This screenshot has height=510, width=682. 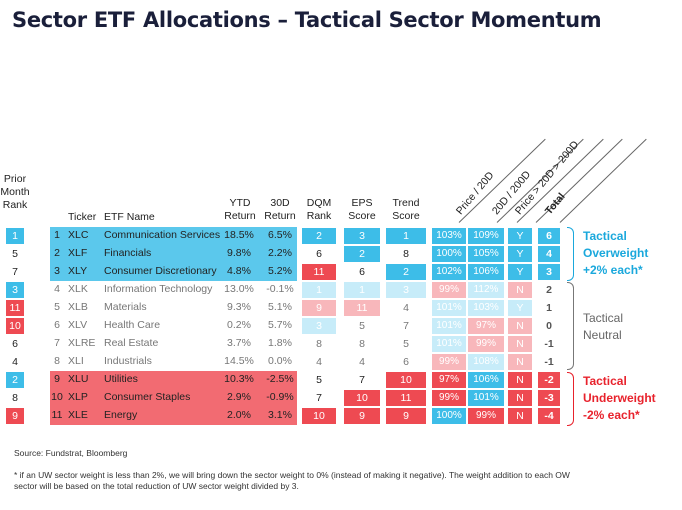 What do you see at coordinates (131, 343) in the screenshot?
I see `etf-name-cell: Real Estate` at bounding box center [131, 343].